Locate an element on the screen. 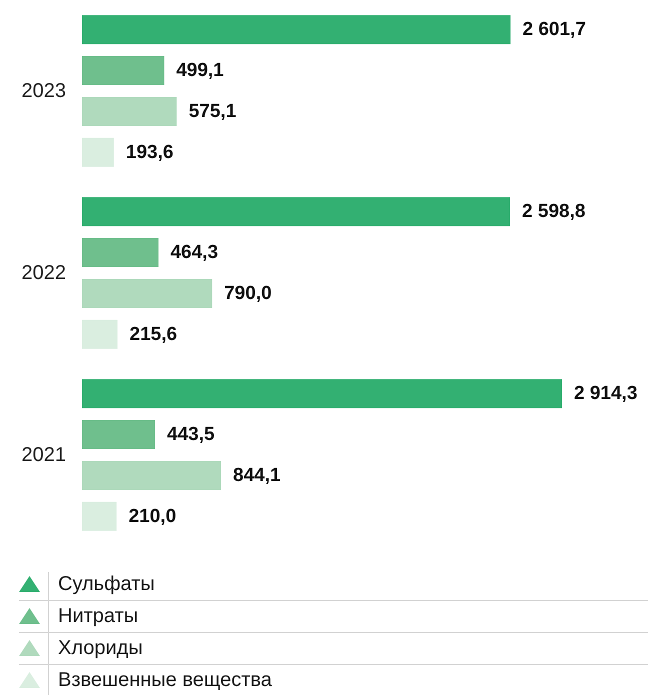 The image size is (648, 695). legend-label: Хлориды is located at coordinates (100, 648).